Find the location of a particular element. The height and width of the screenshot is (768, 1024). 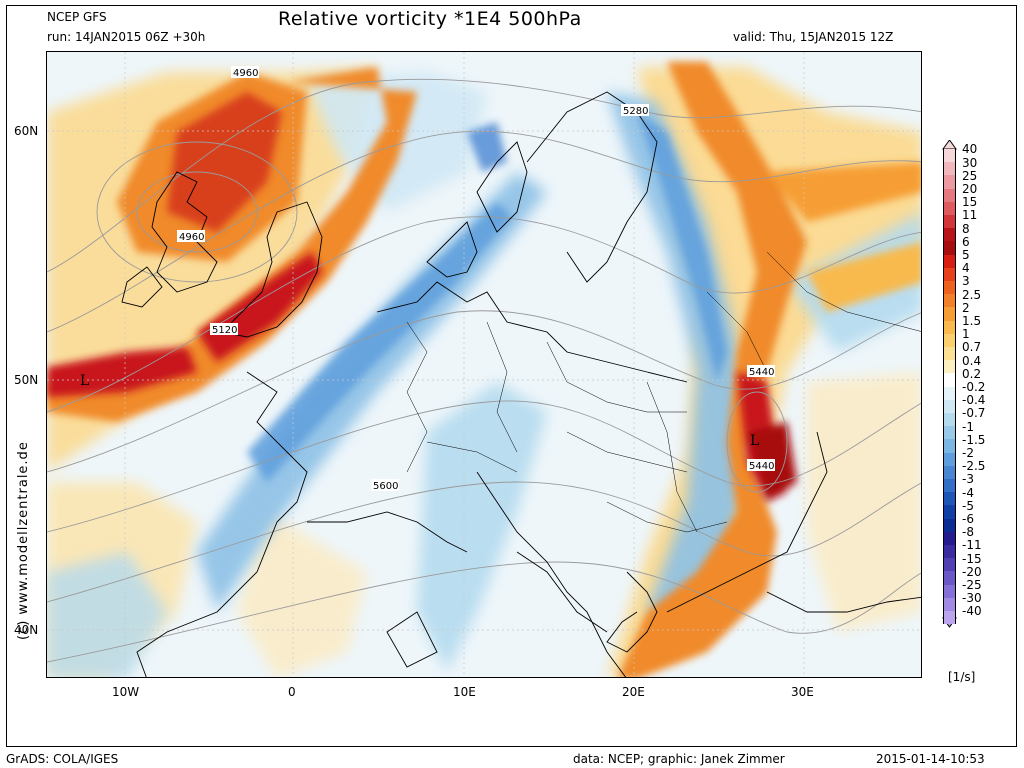

legend-label: -0.2 is located at coordinates (974, 387).